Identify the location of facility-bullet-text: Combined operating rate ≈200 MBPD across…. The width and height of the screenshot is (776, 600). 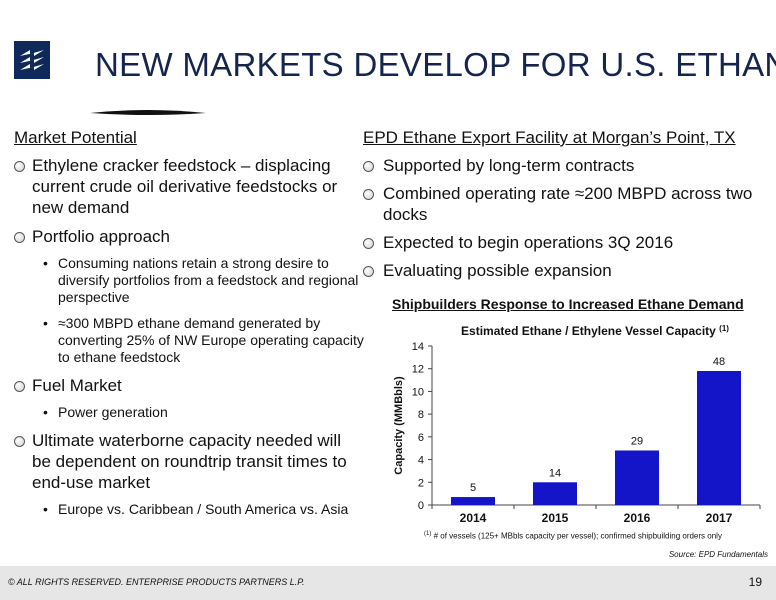
(568, 204).